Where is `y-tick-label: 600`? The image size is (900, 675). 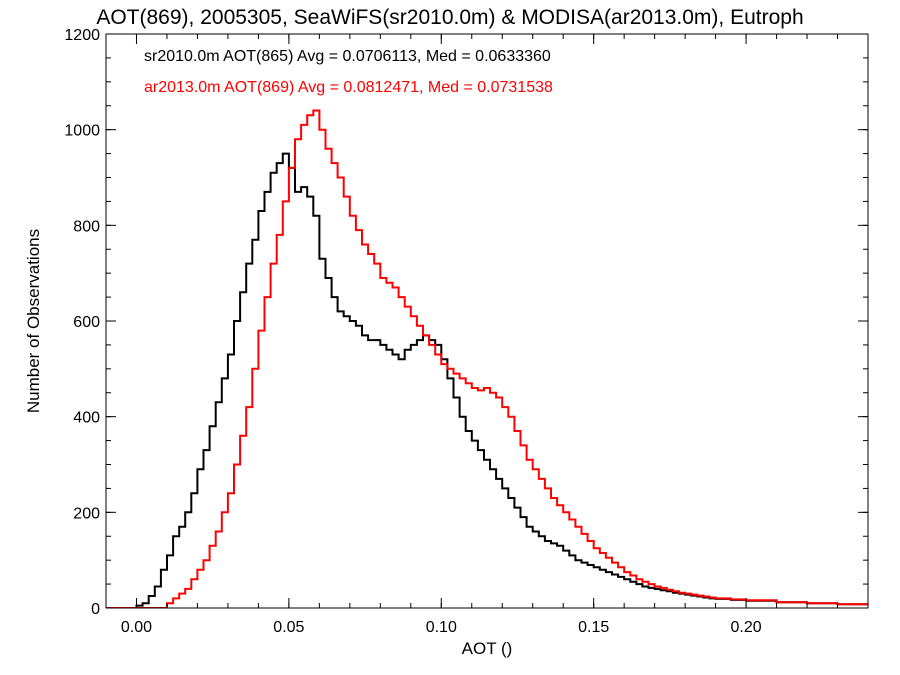 y-tick-label: 600 is located at coordinates (86, 322).